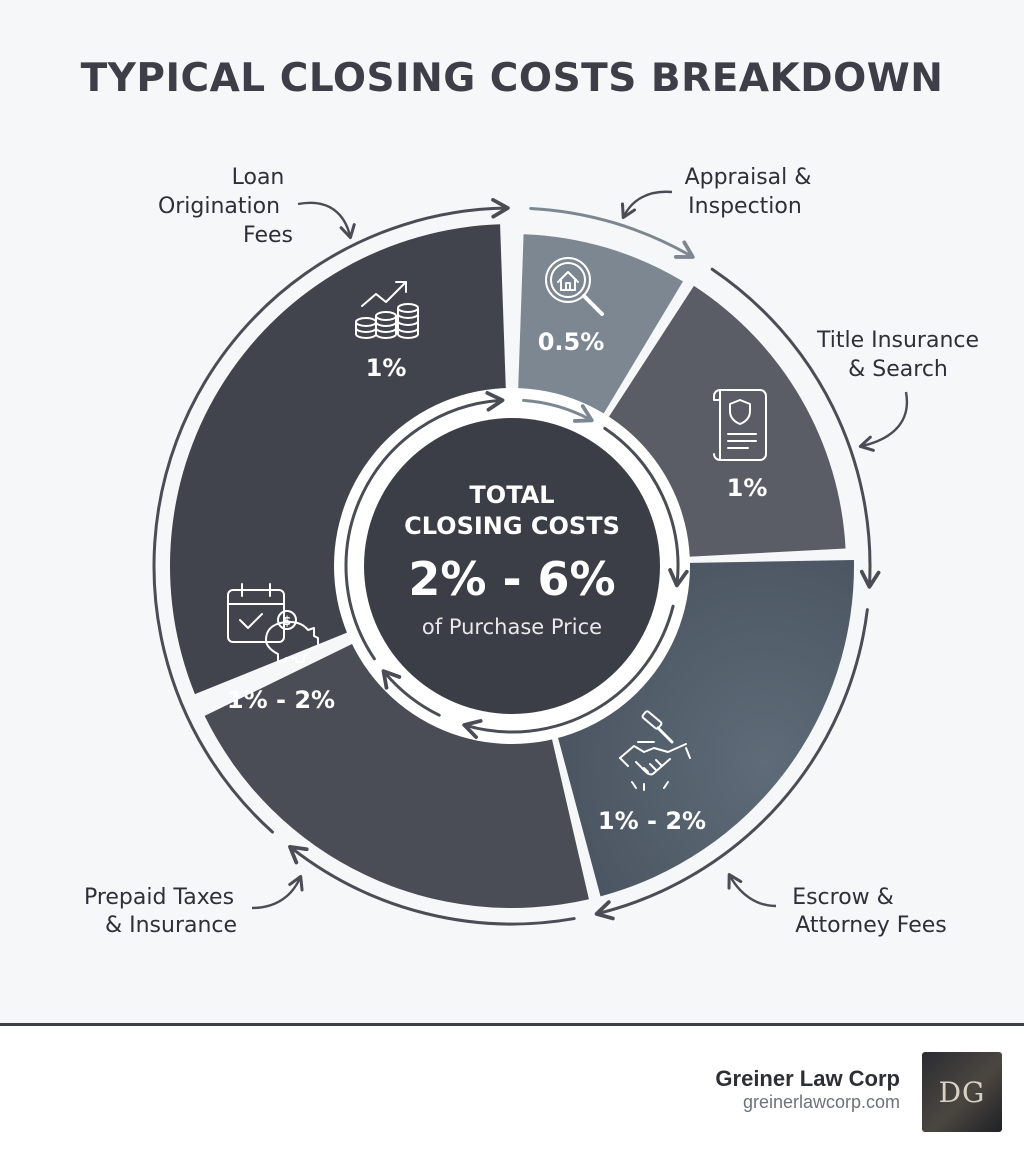 The image size is (1024, 1154). I want to click on center-caption: of Purchase Price, so click(512, 627).